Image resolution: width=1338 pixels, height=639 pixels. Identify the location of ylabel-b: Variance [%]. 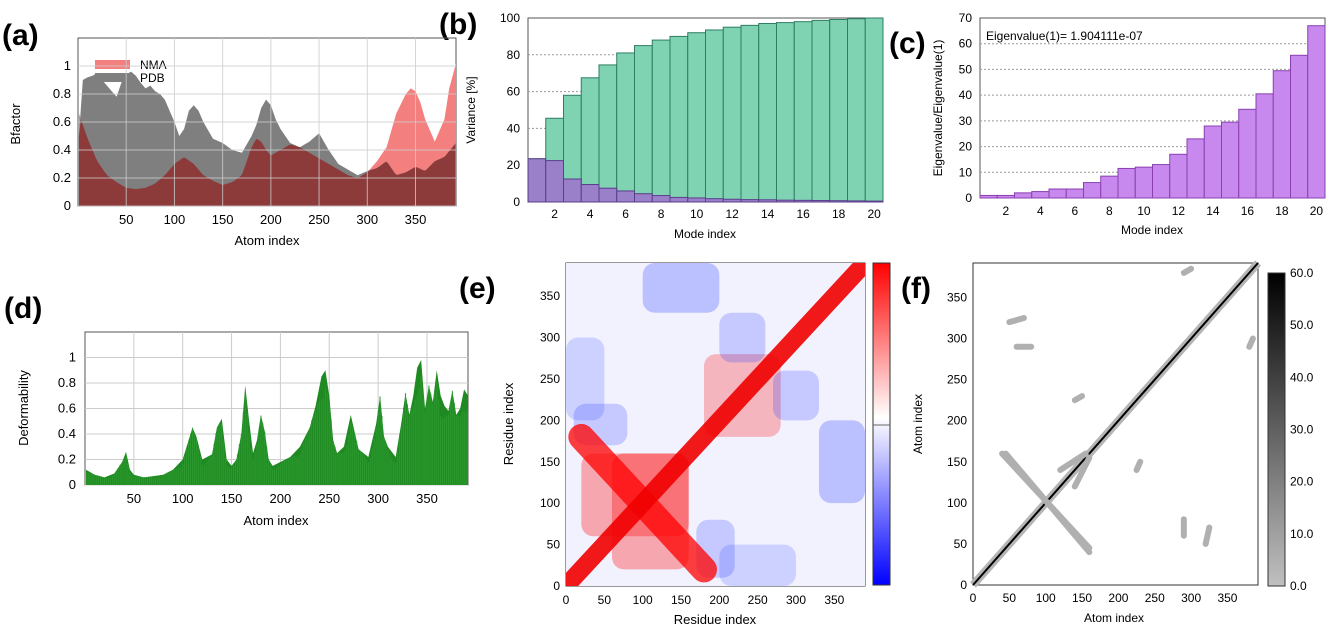
(471, 109).